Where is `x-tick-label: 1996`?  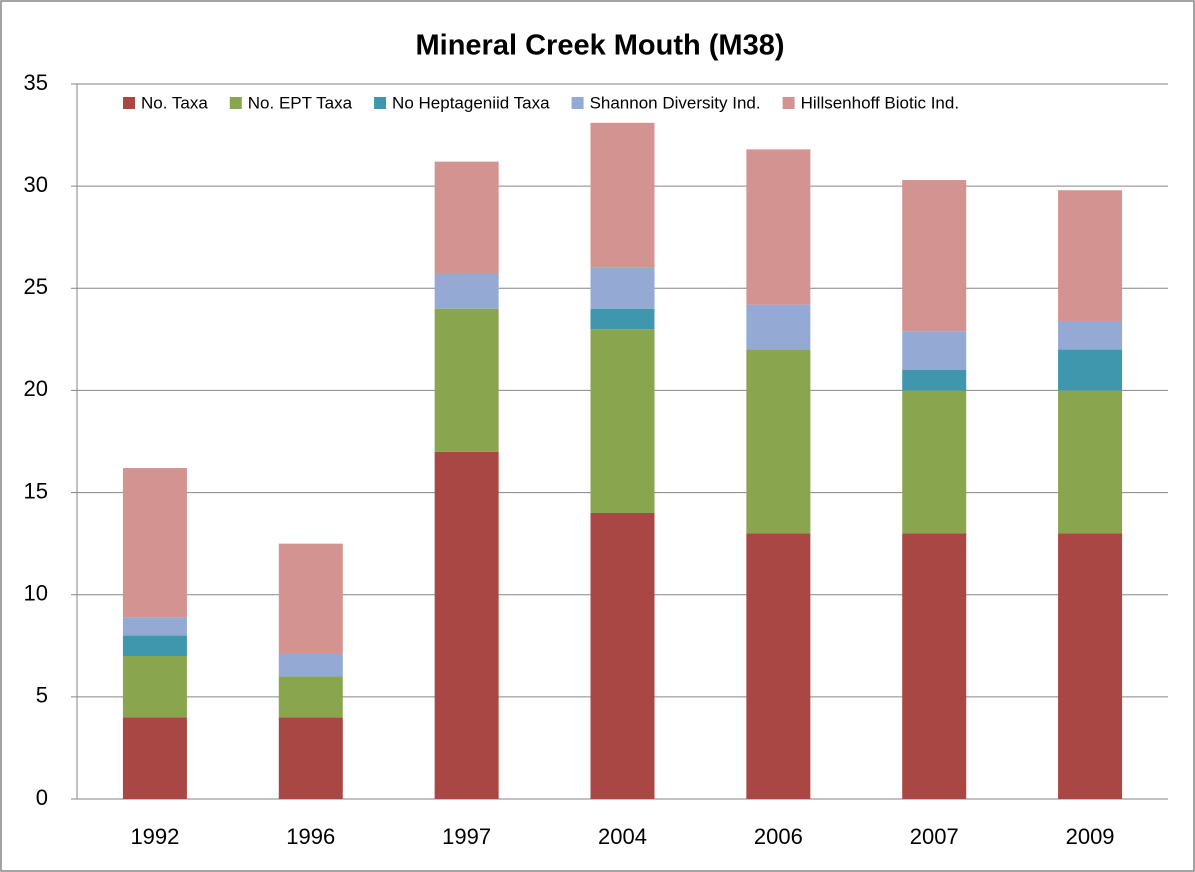 x-tick-label: 1996 is located at coordinates (310, 836).